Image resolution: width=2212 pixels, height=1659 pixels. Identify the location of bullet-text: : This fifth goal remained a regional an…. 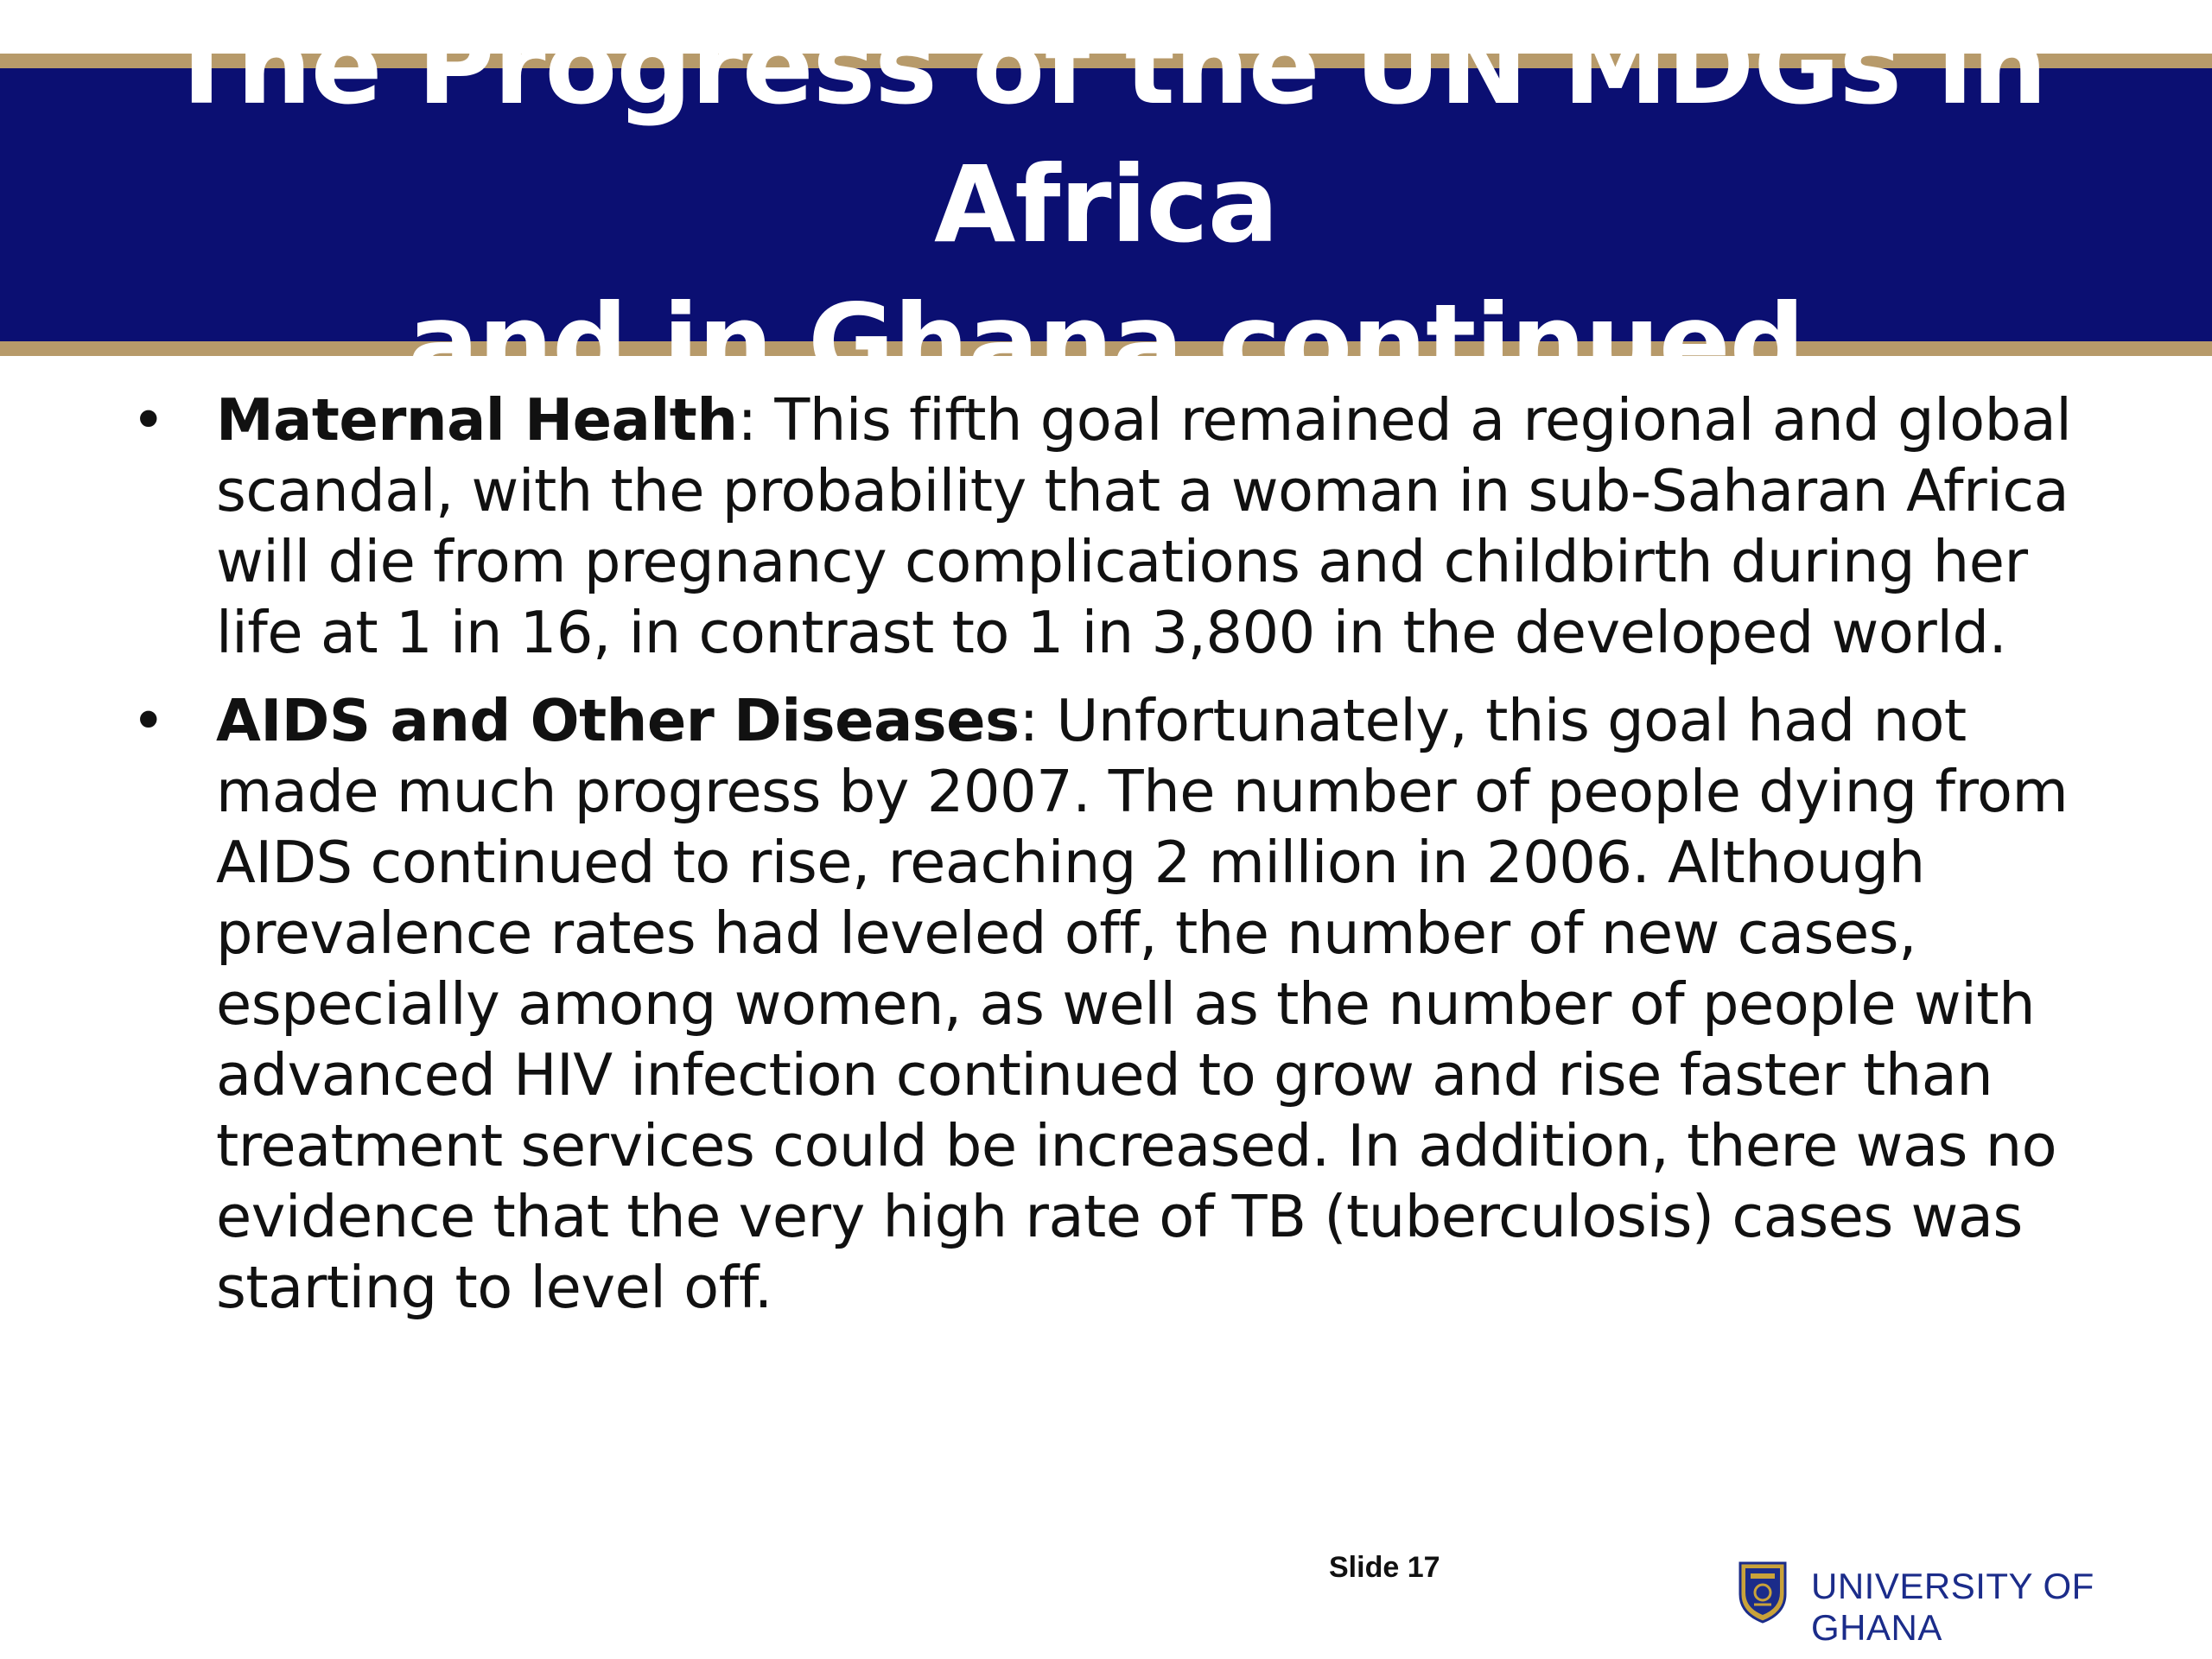
(1144, 526).